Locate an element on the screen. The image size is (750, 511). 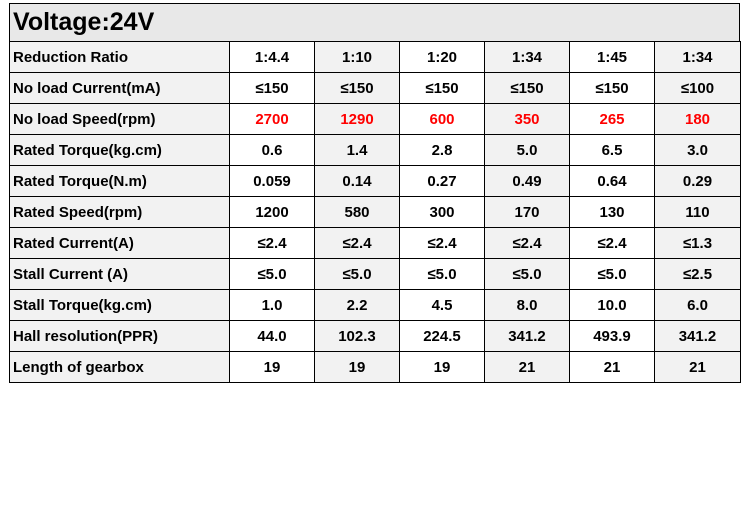
table-row: Rated Speed(rpm) 1200 580 300 170 130 110 is located at coordinates (375, 212).